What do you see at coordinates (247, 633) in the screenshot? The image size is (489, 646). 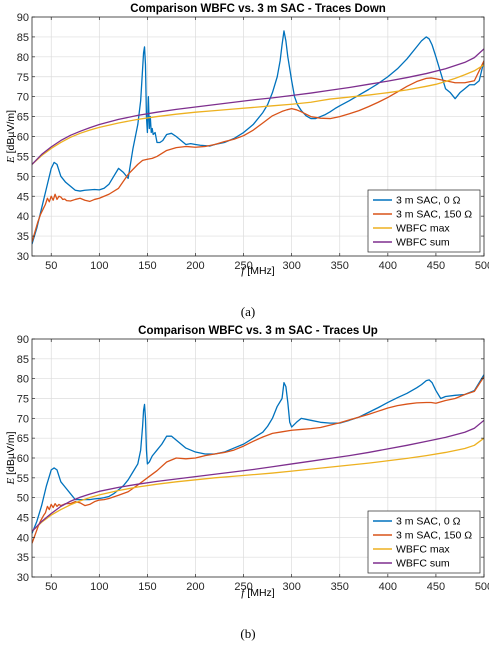 I see `figure-caption: (b)` at bounding box center [247, 633].